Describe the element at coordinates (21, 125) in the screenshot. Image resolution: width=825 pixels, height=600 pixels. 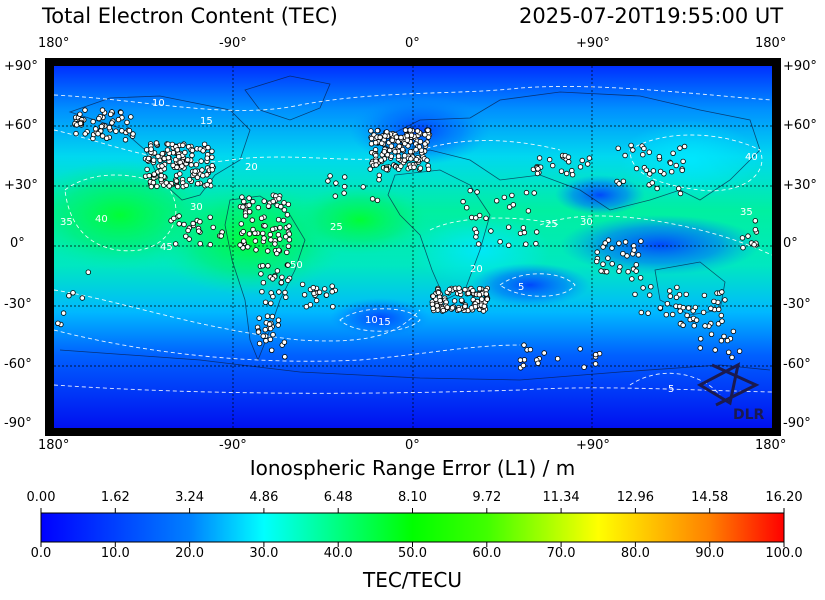
I see `lat-tick-left-2: +60°` at that location.